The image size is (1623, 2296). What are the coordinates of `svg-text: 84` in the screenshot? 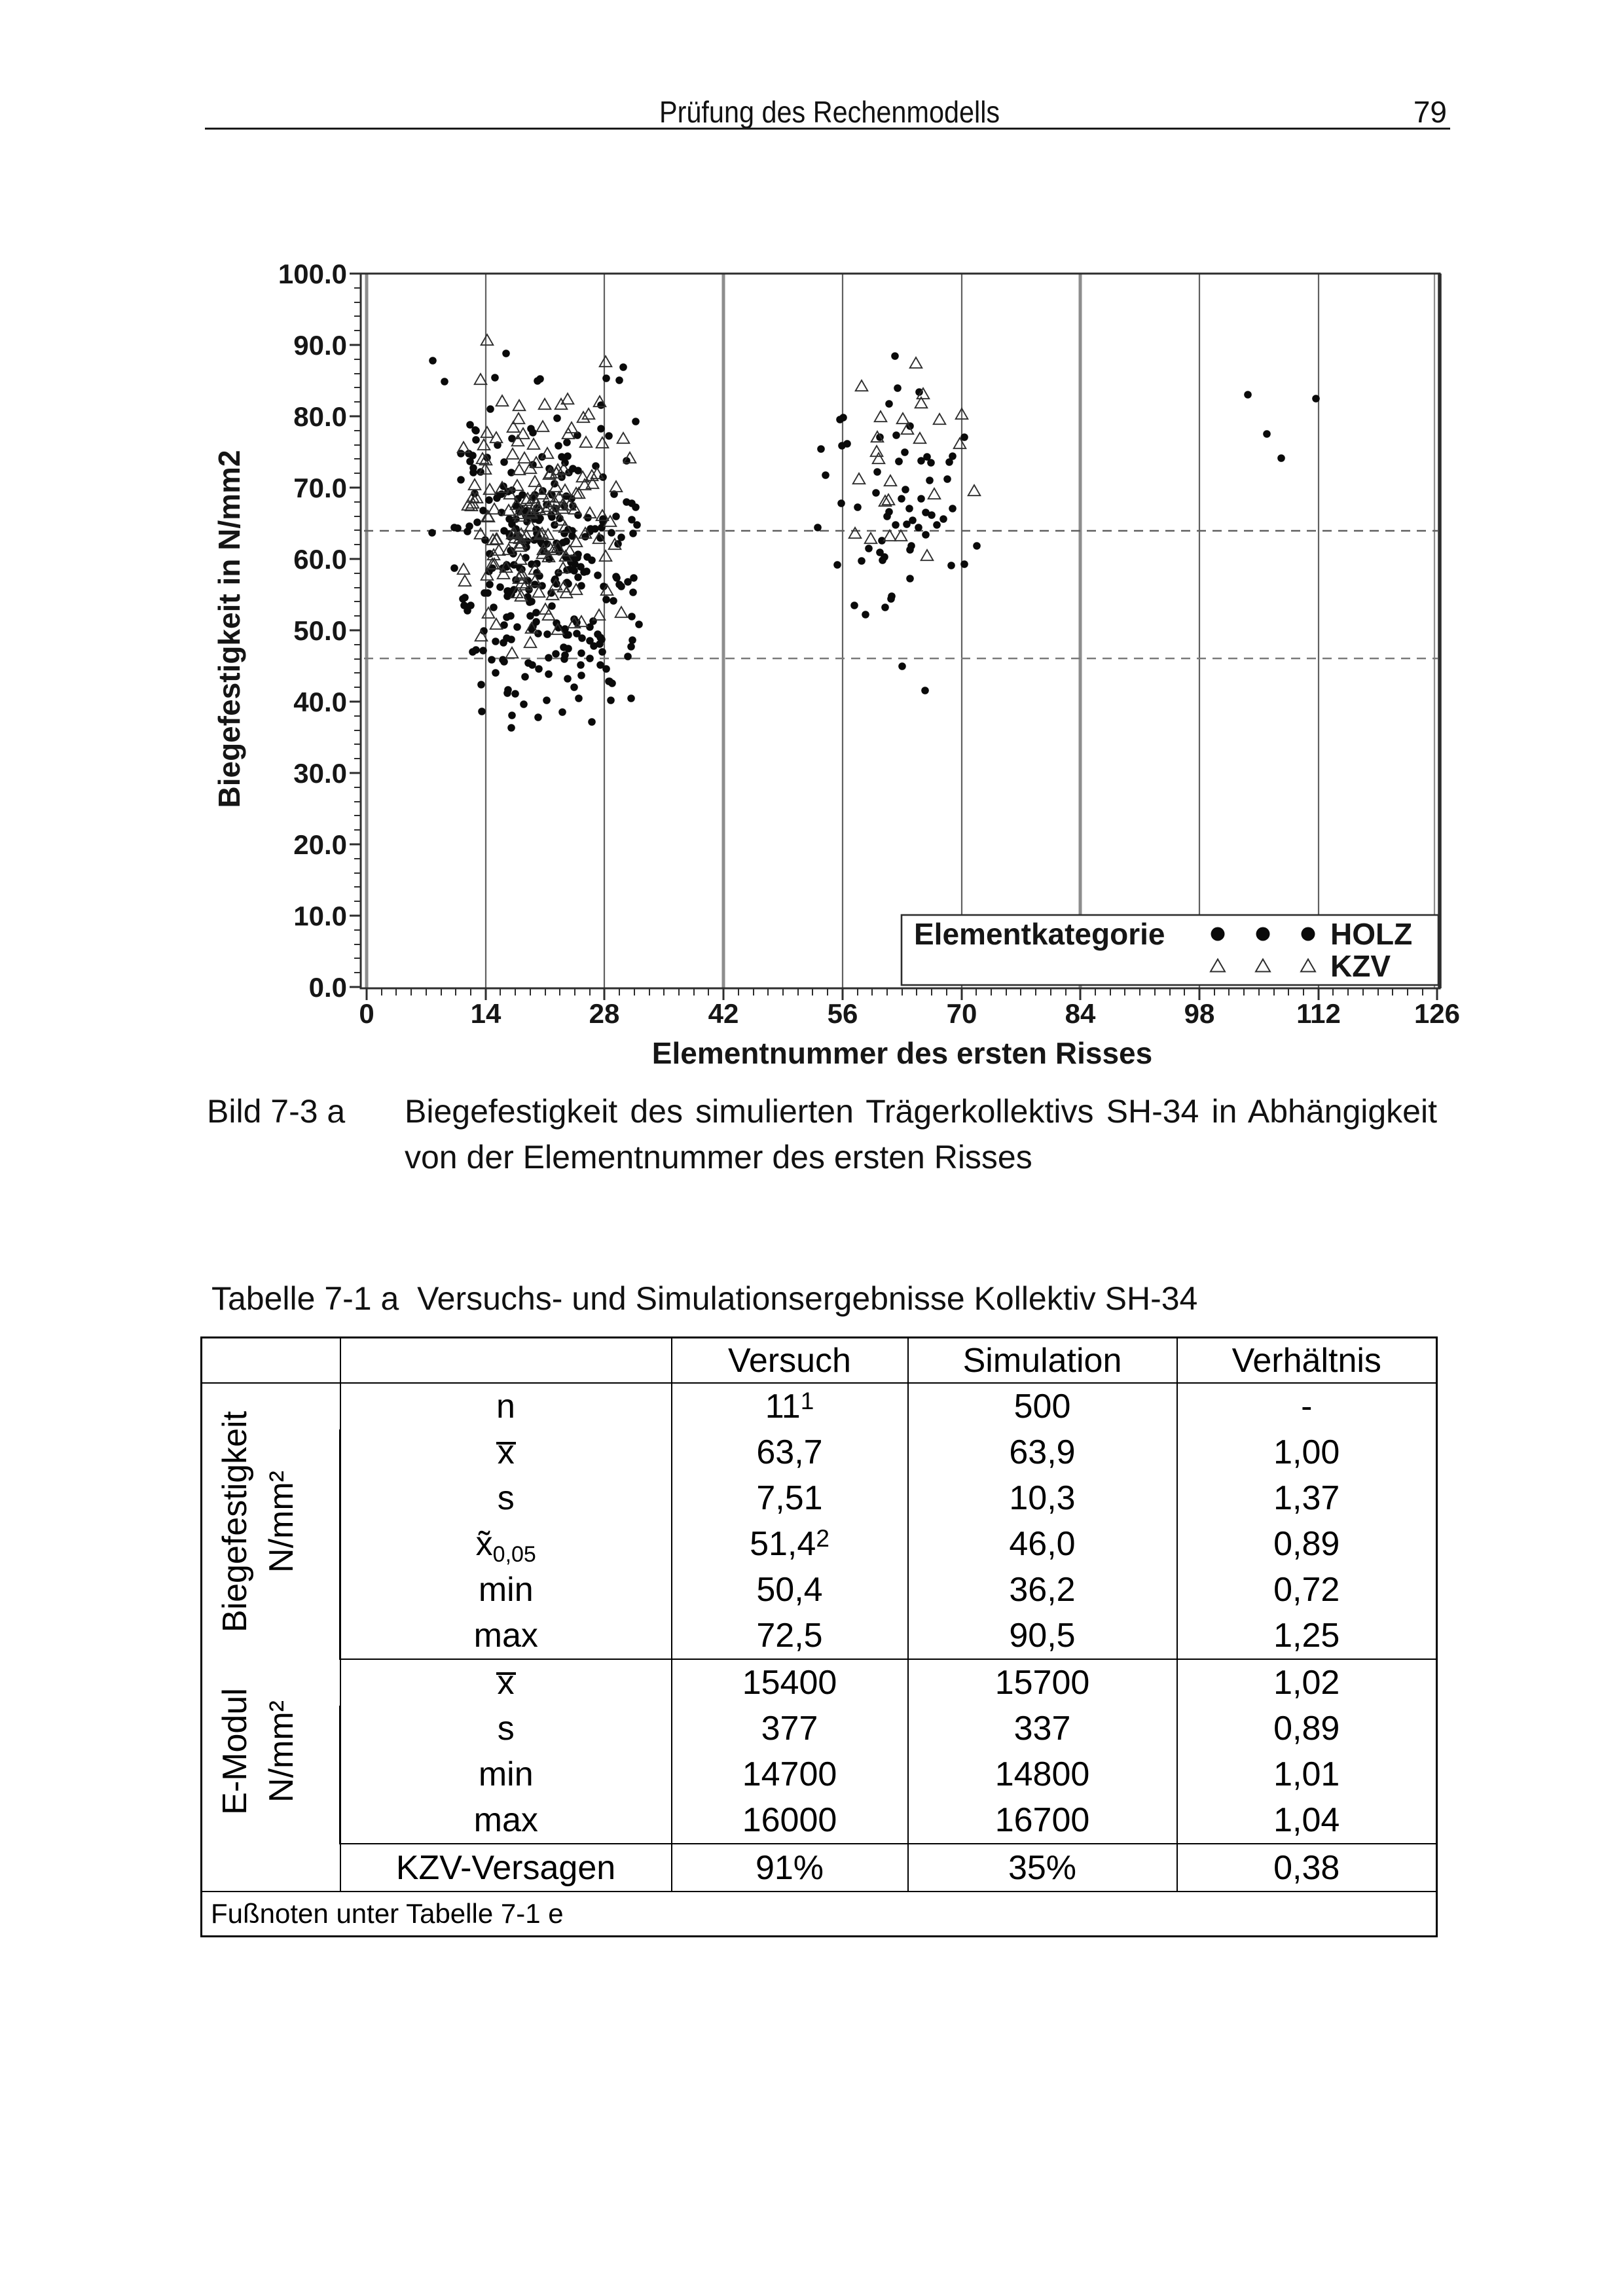 It's located at (1080, 1013).